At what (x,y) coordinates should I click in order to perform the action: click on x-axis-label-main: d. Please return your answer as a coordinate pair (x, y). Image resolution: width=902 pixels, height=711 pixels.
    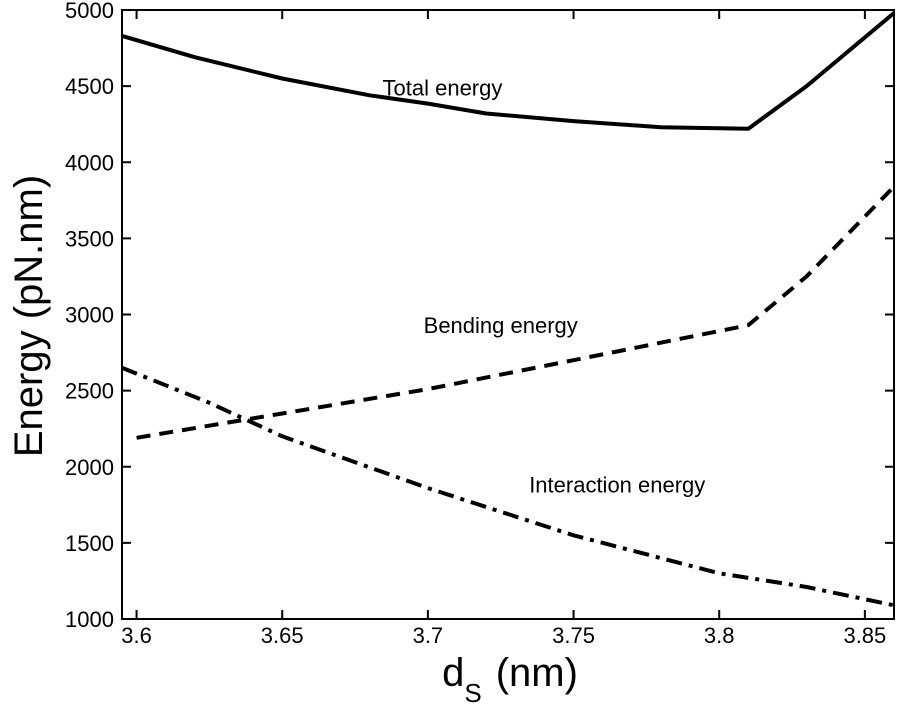
    Looking at the image, I should click on (453, 673).